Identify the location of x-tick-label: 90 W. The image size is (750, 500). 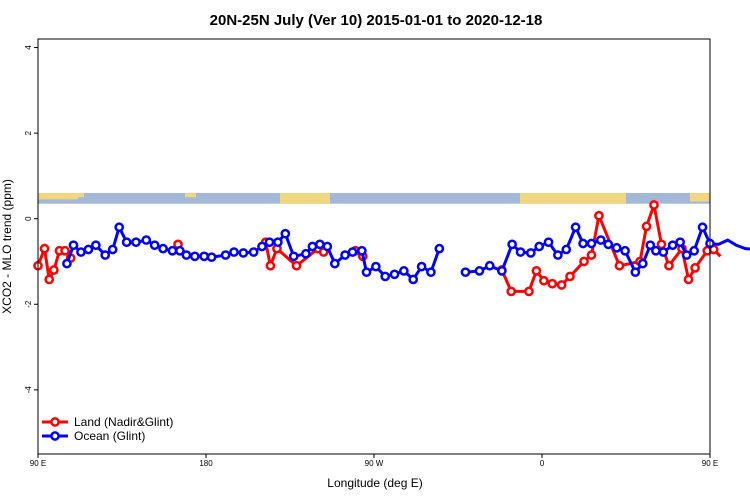
(374, 463).